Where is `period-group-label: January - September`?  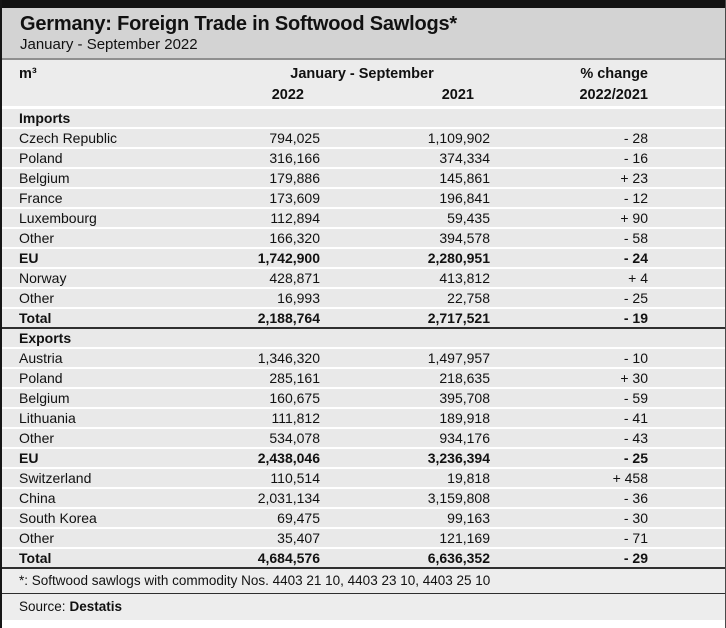 period-group-label: January - September is located at coordinates (362, 74).